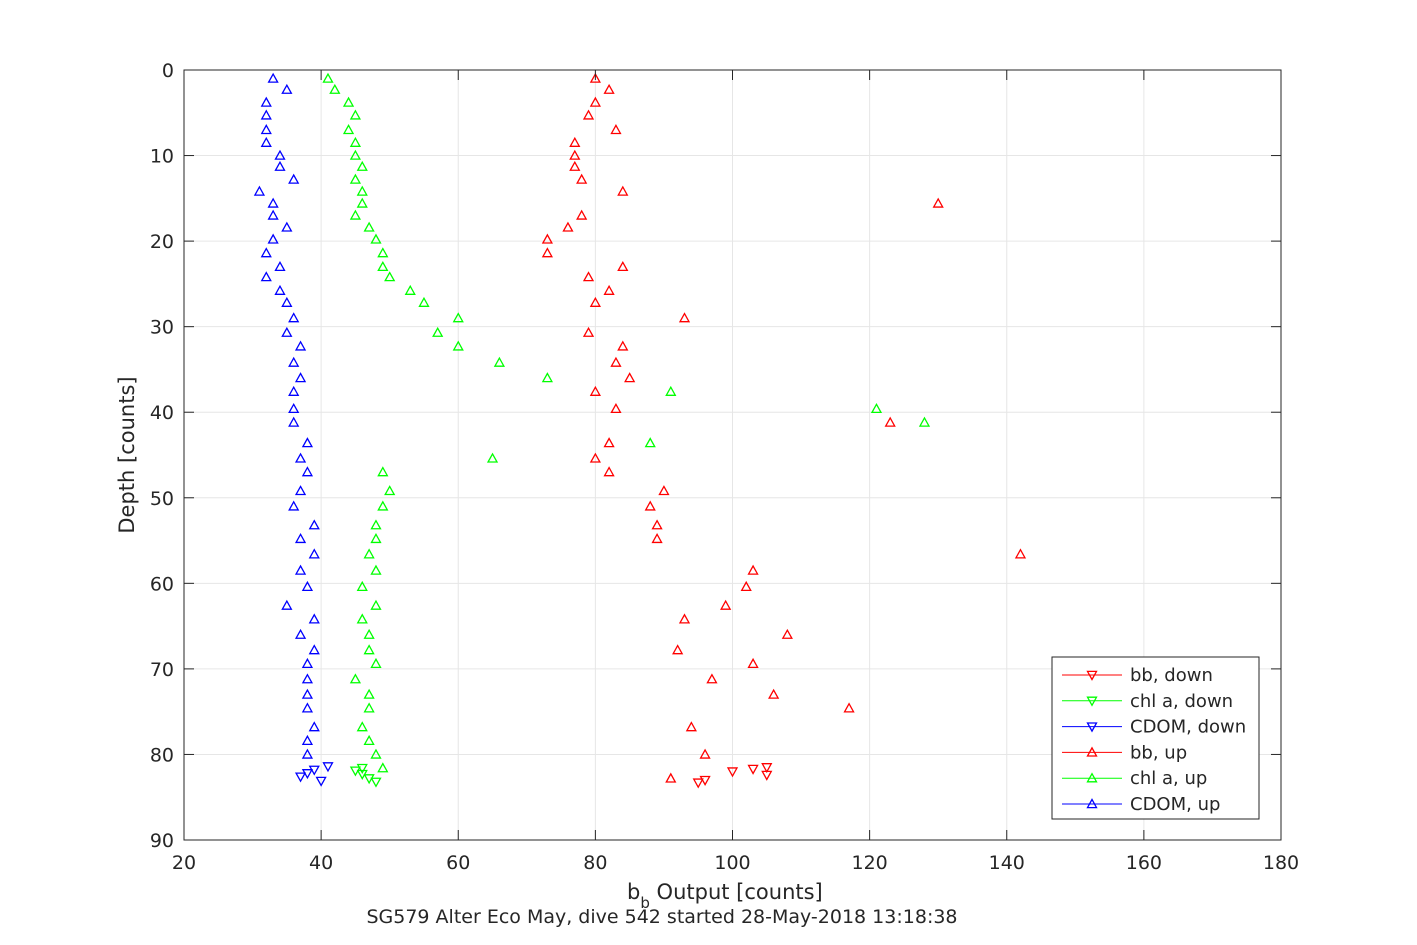 The height and width of the screenshot is (945, 1417). I want to click on x-axis-title-rest: Output [counts], so click(736, 892).